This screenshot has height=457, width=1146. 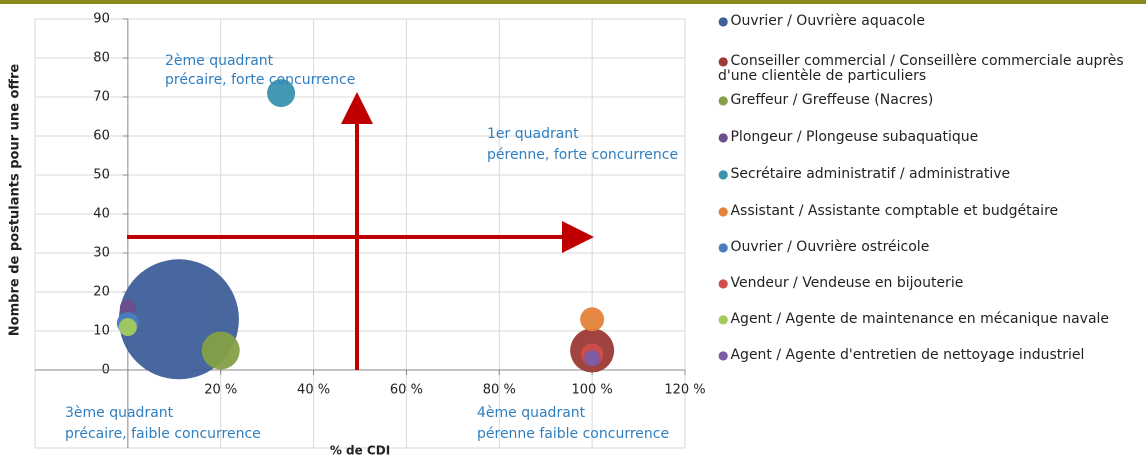 I want to click on x-tick-label: 120 %, so click(x=684, y=390).